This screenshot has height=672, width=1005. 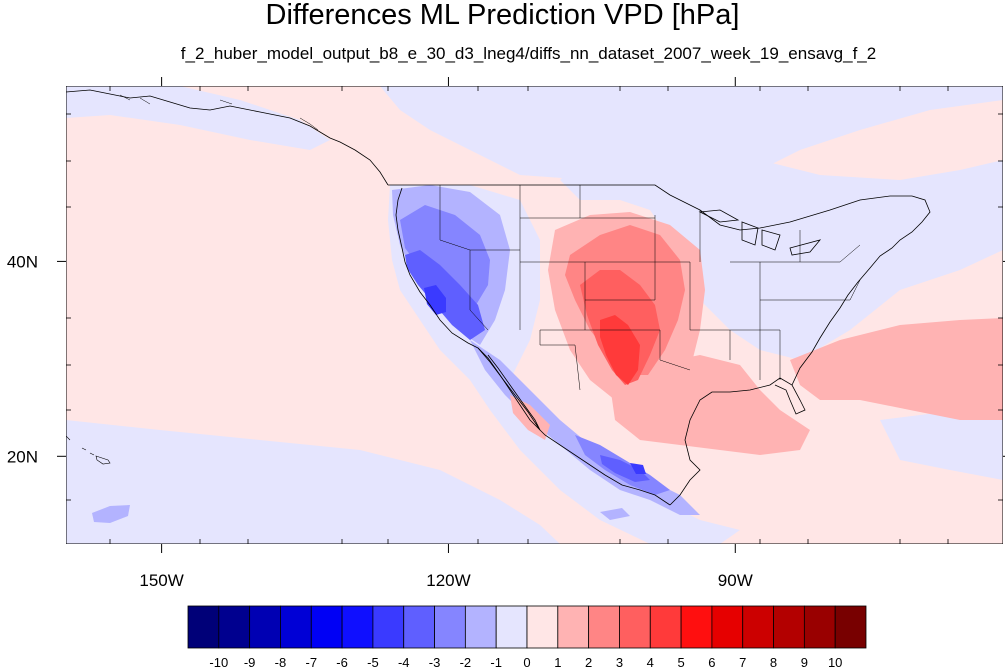 I want to click on atlantic-coastline, so click(x=861, y=290).